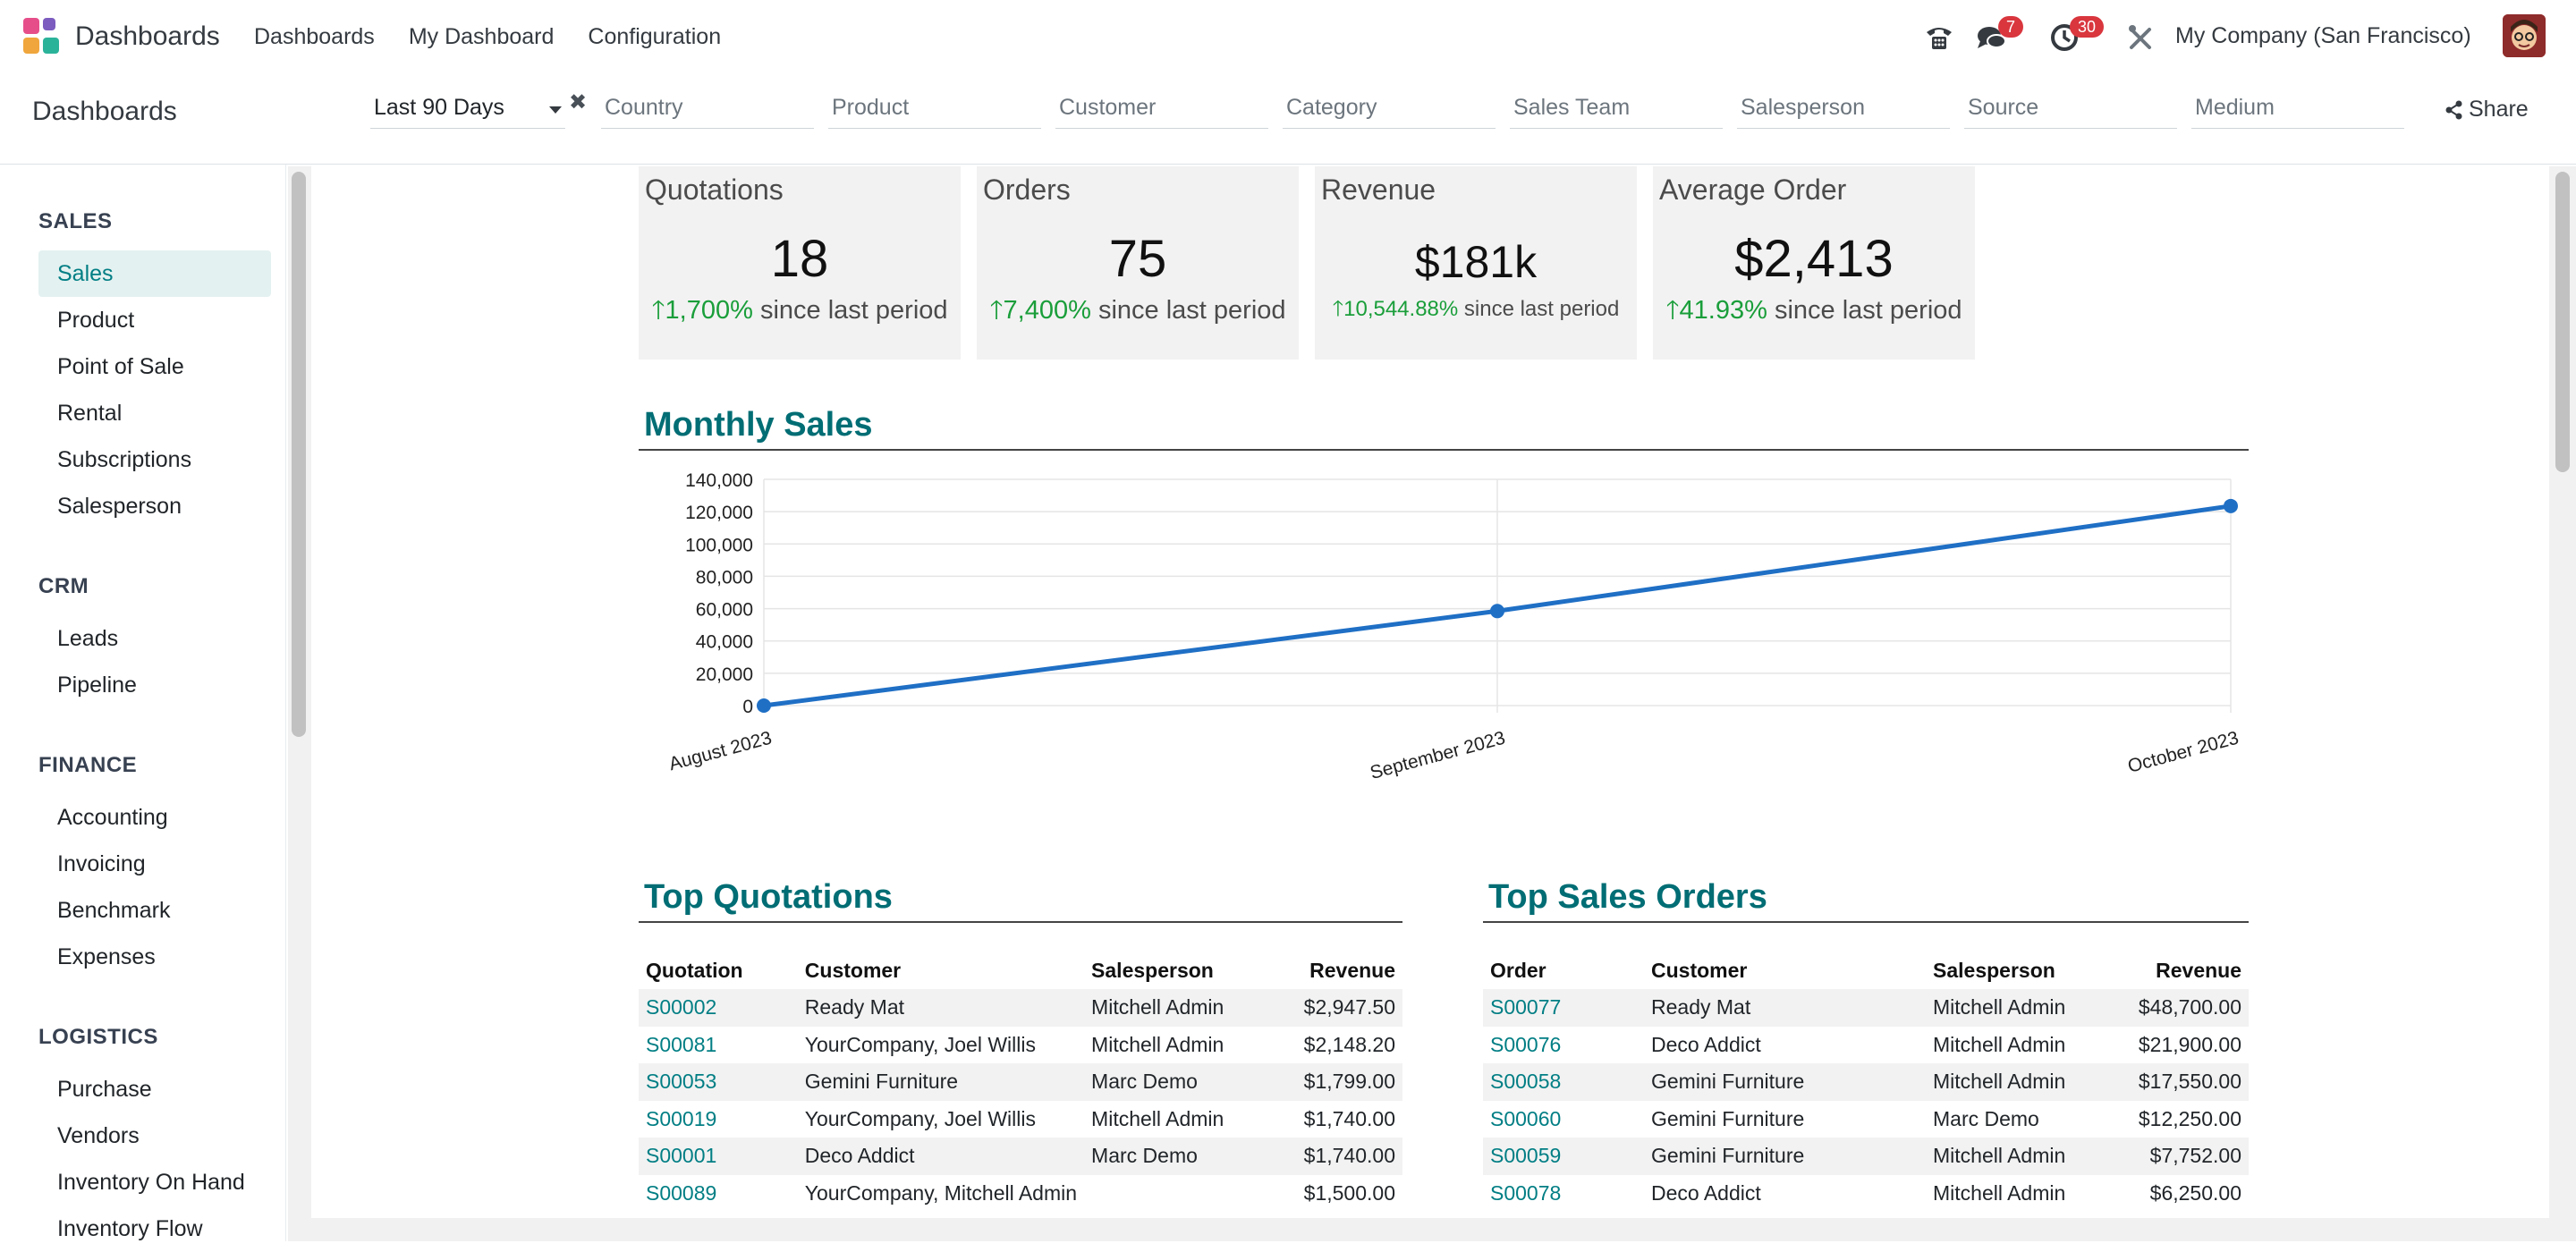  Describe the element at coordinates (1020, 1156) in the screenshot. I see `table-row: S00001 Deco Addict Marc Demo $1,740.00` at that location.